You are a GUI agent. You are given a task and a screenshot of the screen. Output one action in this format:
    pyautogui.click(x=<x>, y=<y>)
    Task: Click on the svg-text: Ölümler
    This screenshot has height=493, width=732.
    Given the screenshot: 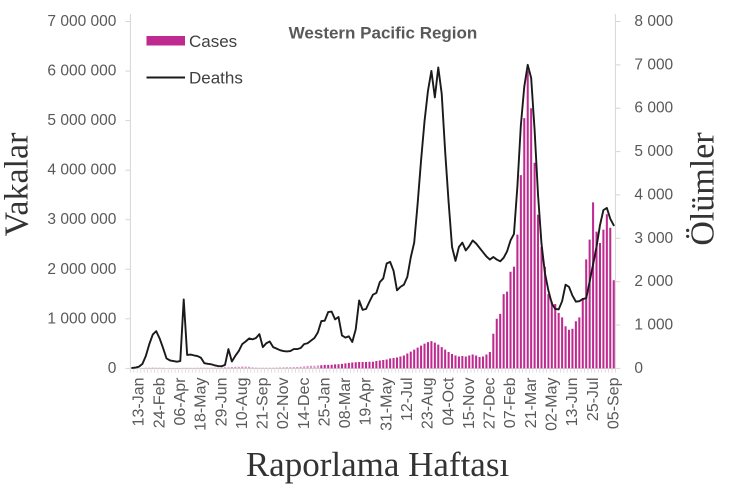 What is the action you would take?
    pyautogui.click(x=703, y=189)
    